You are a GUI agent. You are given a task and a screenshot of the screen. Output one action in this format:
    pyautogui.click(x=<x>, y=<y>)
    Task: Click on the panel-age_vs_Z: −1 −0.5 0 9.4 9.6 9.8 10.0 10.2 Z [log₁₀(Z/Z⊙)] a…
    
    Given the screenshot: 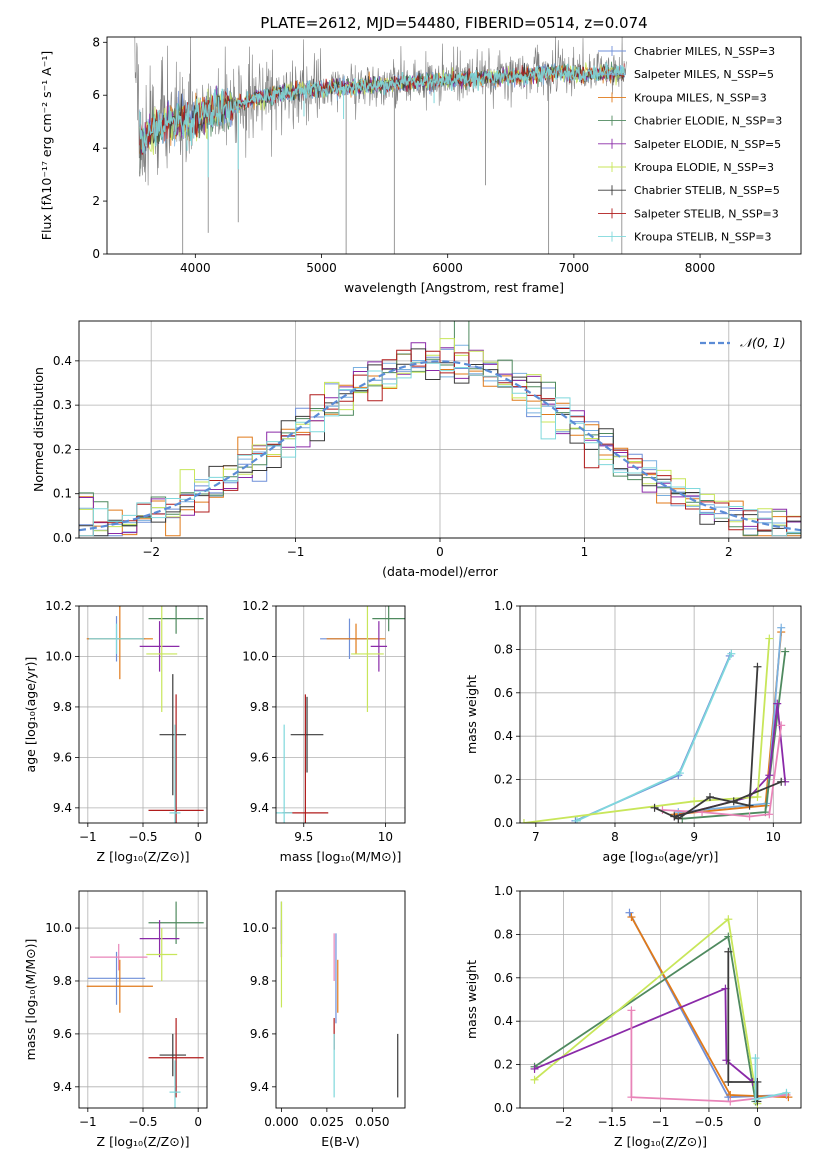 What is the action you would take?
    pyautogui.click(x=115, y=731)
    